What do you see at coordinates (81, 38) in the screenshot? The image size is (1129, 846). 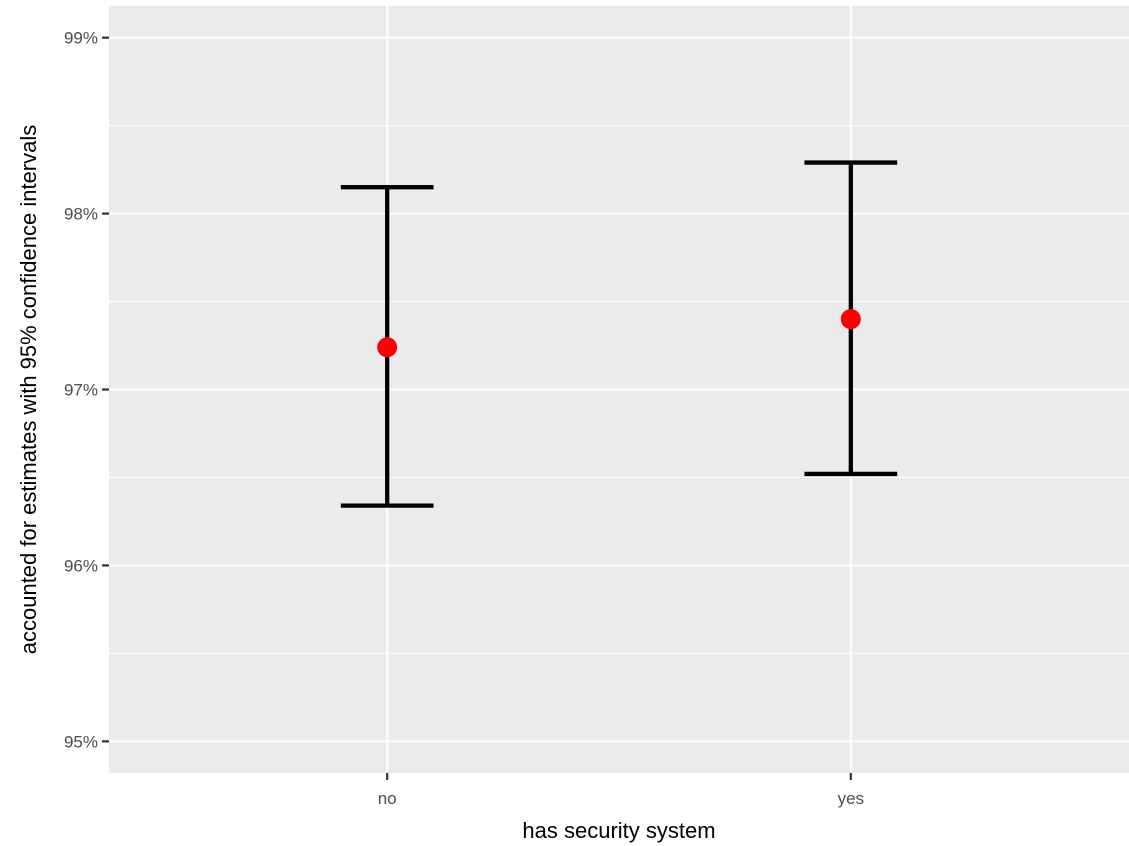 I see `y-tick-label: 99%` at bounding box center [81, 38].